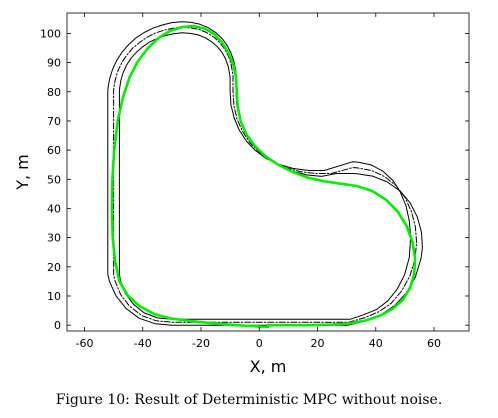 The image size is (498, 418). What do you see at coordinates (143, 343) in the screenshot?
I see `x-tick-label: -40` at bounding box center [143, 343].